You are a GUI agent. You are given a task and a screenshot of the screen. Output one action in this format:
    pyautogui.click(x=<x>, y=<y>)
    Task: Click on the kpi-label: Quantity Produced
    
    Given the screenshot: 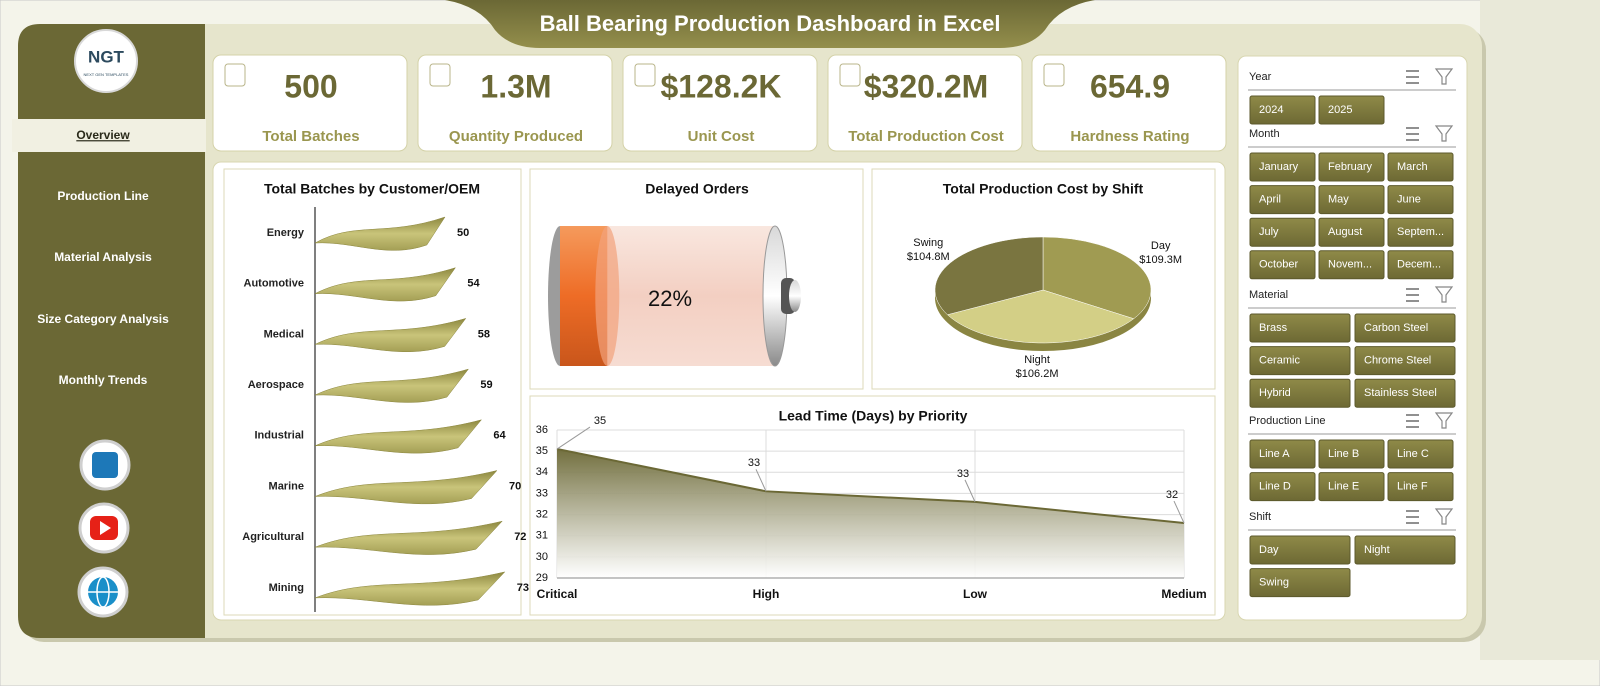 What is the action you would take?
    pyautogui.click(x=516, y=136)
    